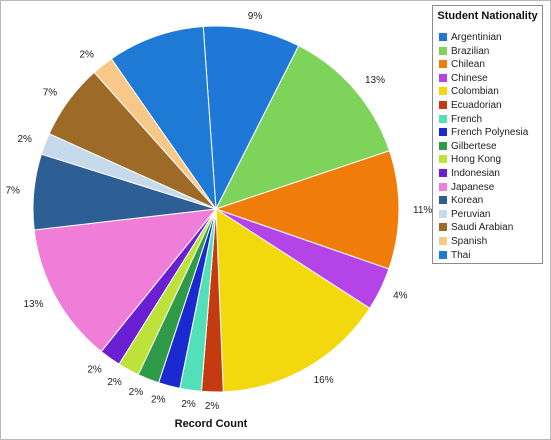 The image size is (551, 440). What do you see at coordinates (469, 78) in the screenshot?
I see `legend-label: Chinese` at bounding box center [469, 78].